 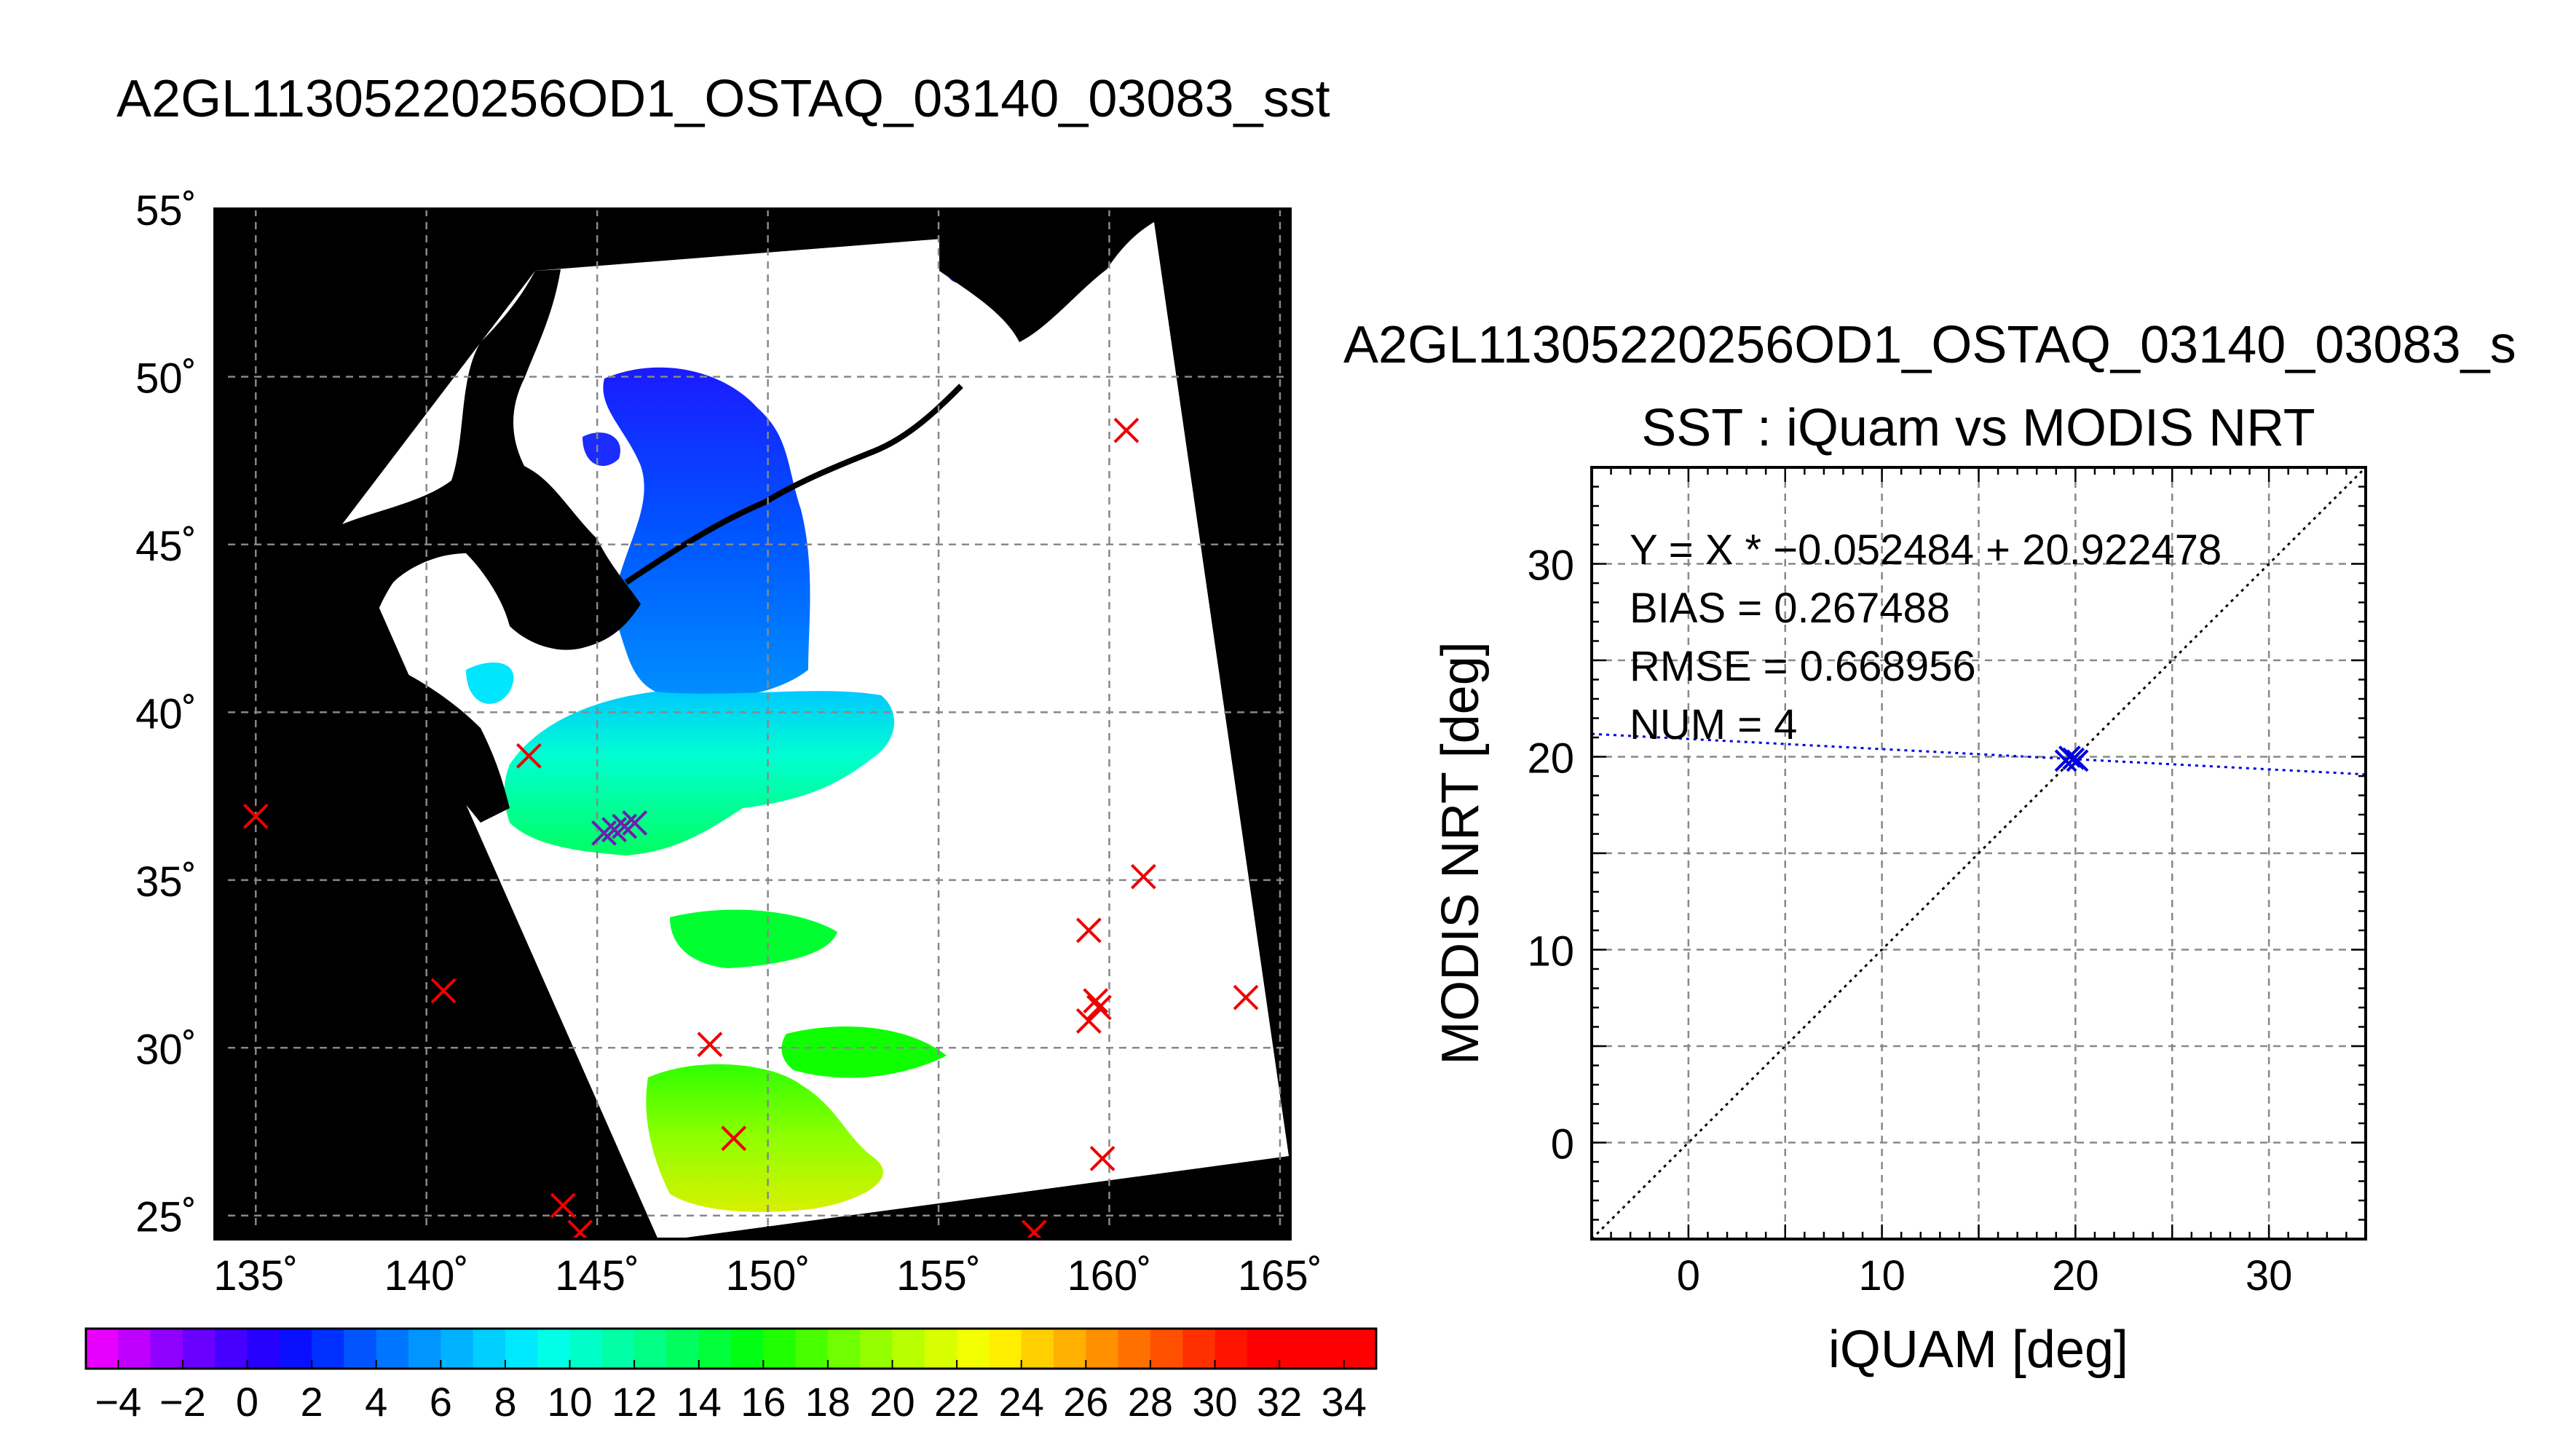 I want to click on colorbar-label: 2, so click(x=312, y=1402).